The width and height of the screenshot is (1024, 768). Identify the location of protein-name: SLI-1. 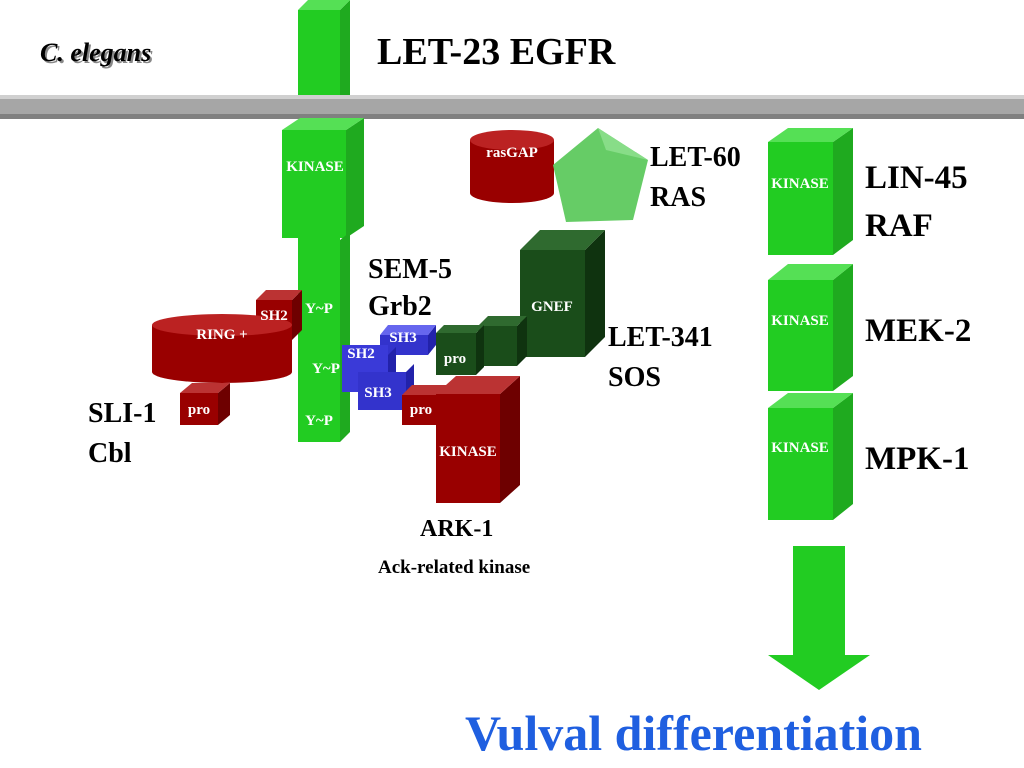
(122, 413).